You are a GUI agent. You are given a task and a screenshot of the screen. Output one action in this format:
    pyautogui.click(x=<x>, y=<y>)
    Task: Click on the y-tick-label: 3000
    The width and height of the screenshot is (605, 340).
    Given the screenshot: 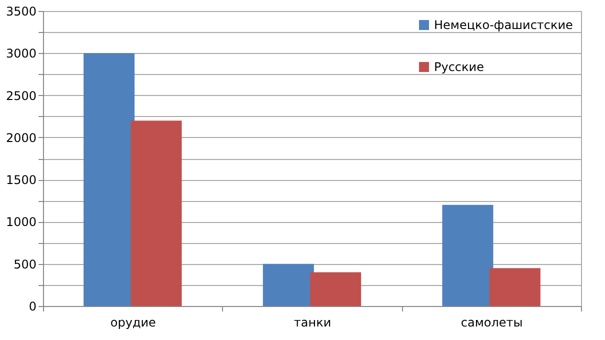 What is the action you would take?
    pyautogui.click(x=21, y=53)
    